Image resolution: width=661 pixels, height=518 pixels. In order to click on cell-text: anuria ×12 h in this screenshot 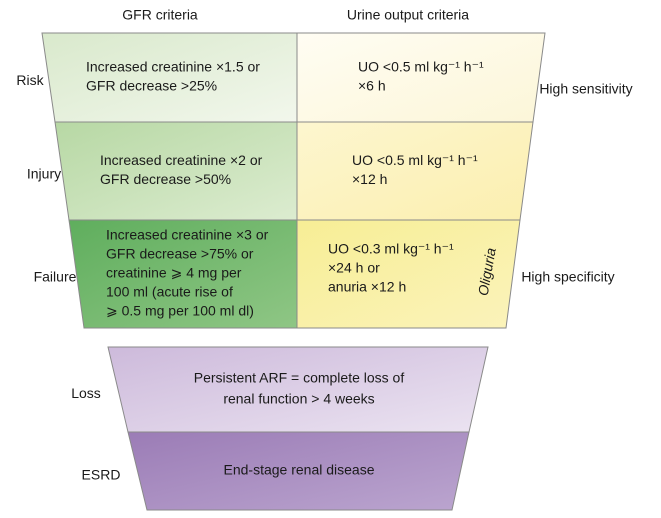, I will do `click(367, 287)`.